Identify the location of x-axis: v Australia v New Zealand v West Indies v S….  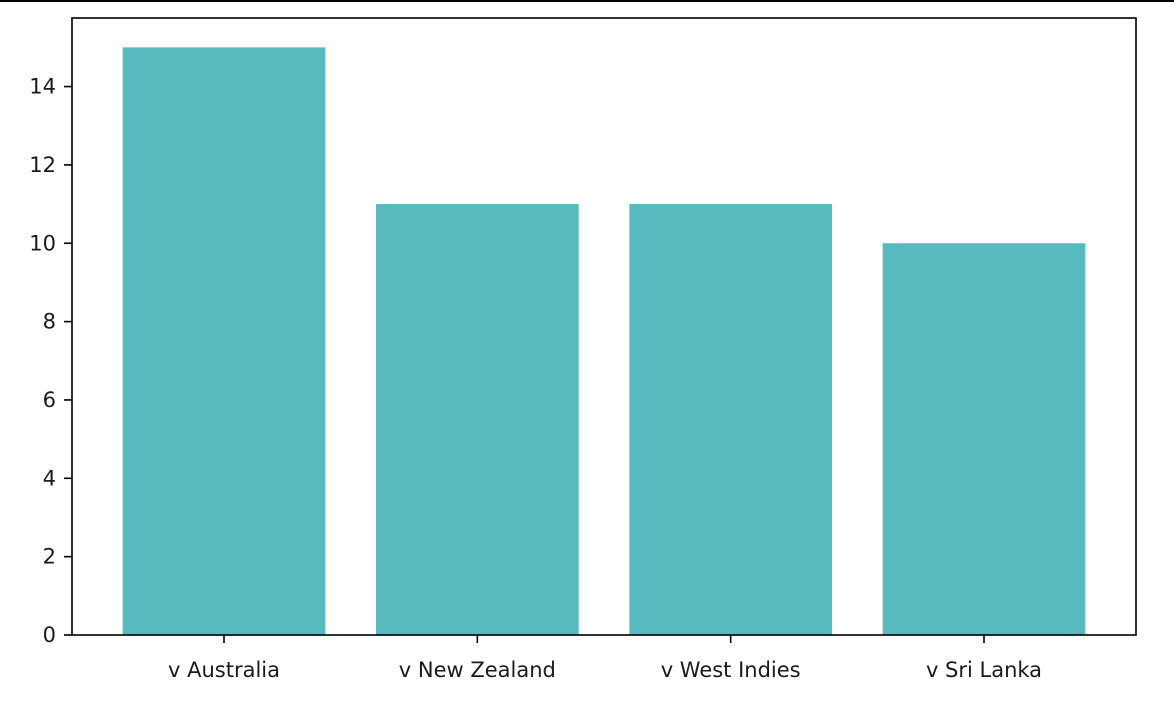
(605, 658).